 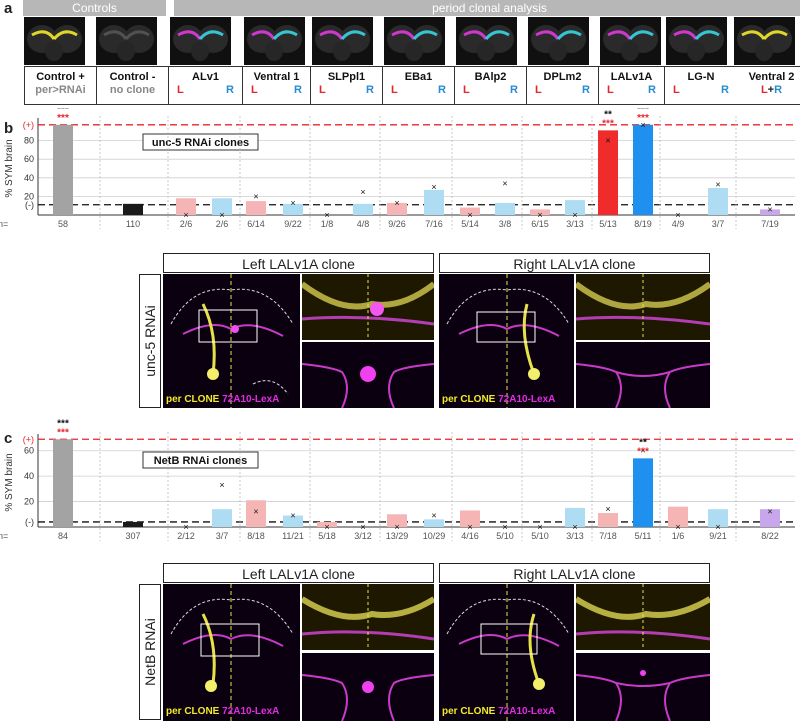 I want to click on n-label: 5/11, so click(x=643, y=536).